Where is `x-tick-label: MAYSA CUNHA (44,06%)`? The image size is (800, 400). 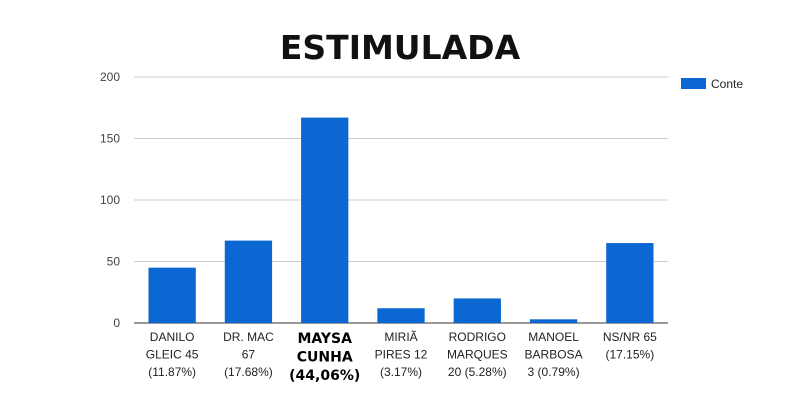 x-tick-label: MAYSA CUNHA (44,06%) is located at coordinates (324, 357).